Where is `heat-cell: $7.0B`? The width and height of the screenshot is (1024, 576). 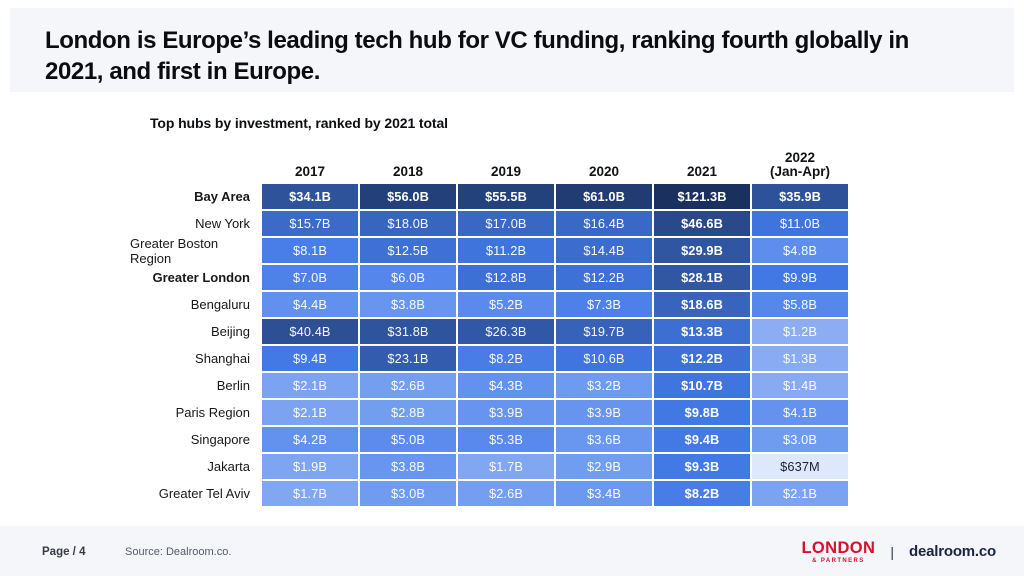 heat-cell: $7.0B is located at coordinates (310, 277).